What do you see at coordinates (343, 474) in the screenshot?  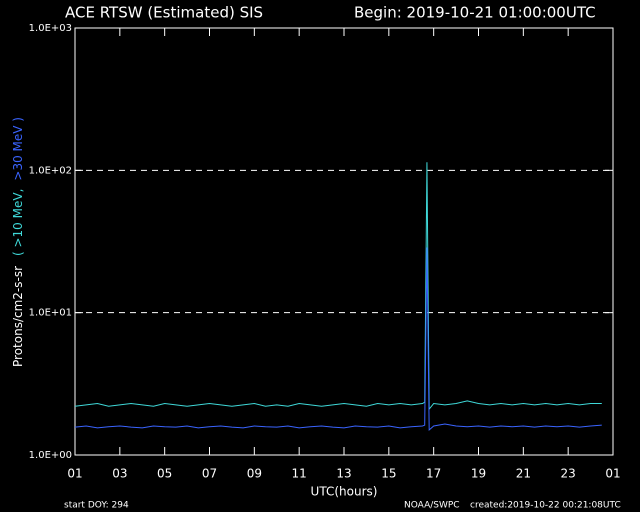 I see `x-tick-label: 13` at bounding box center [343, 474].